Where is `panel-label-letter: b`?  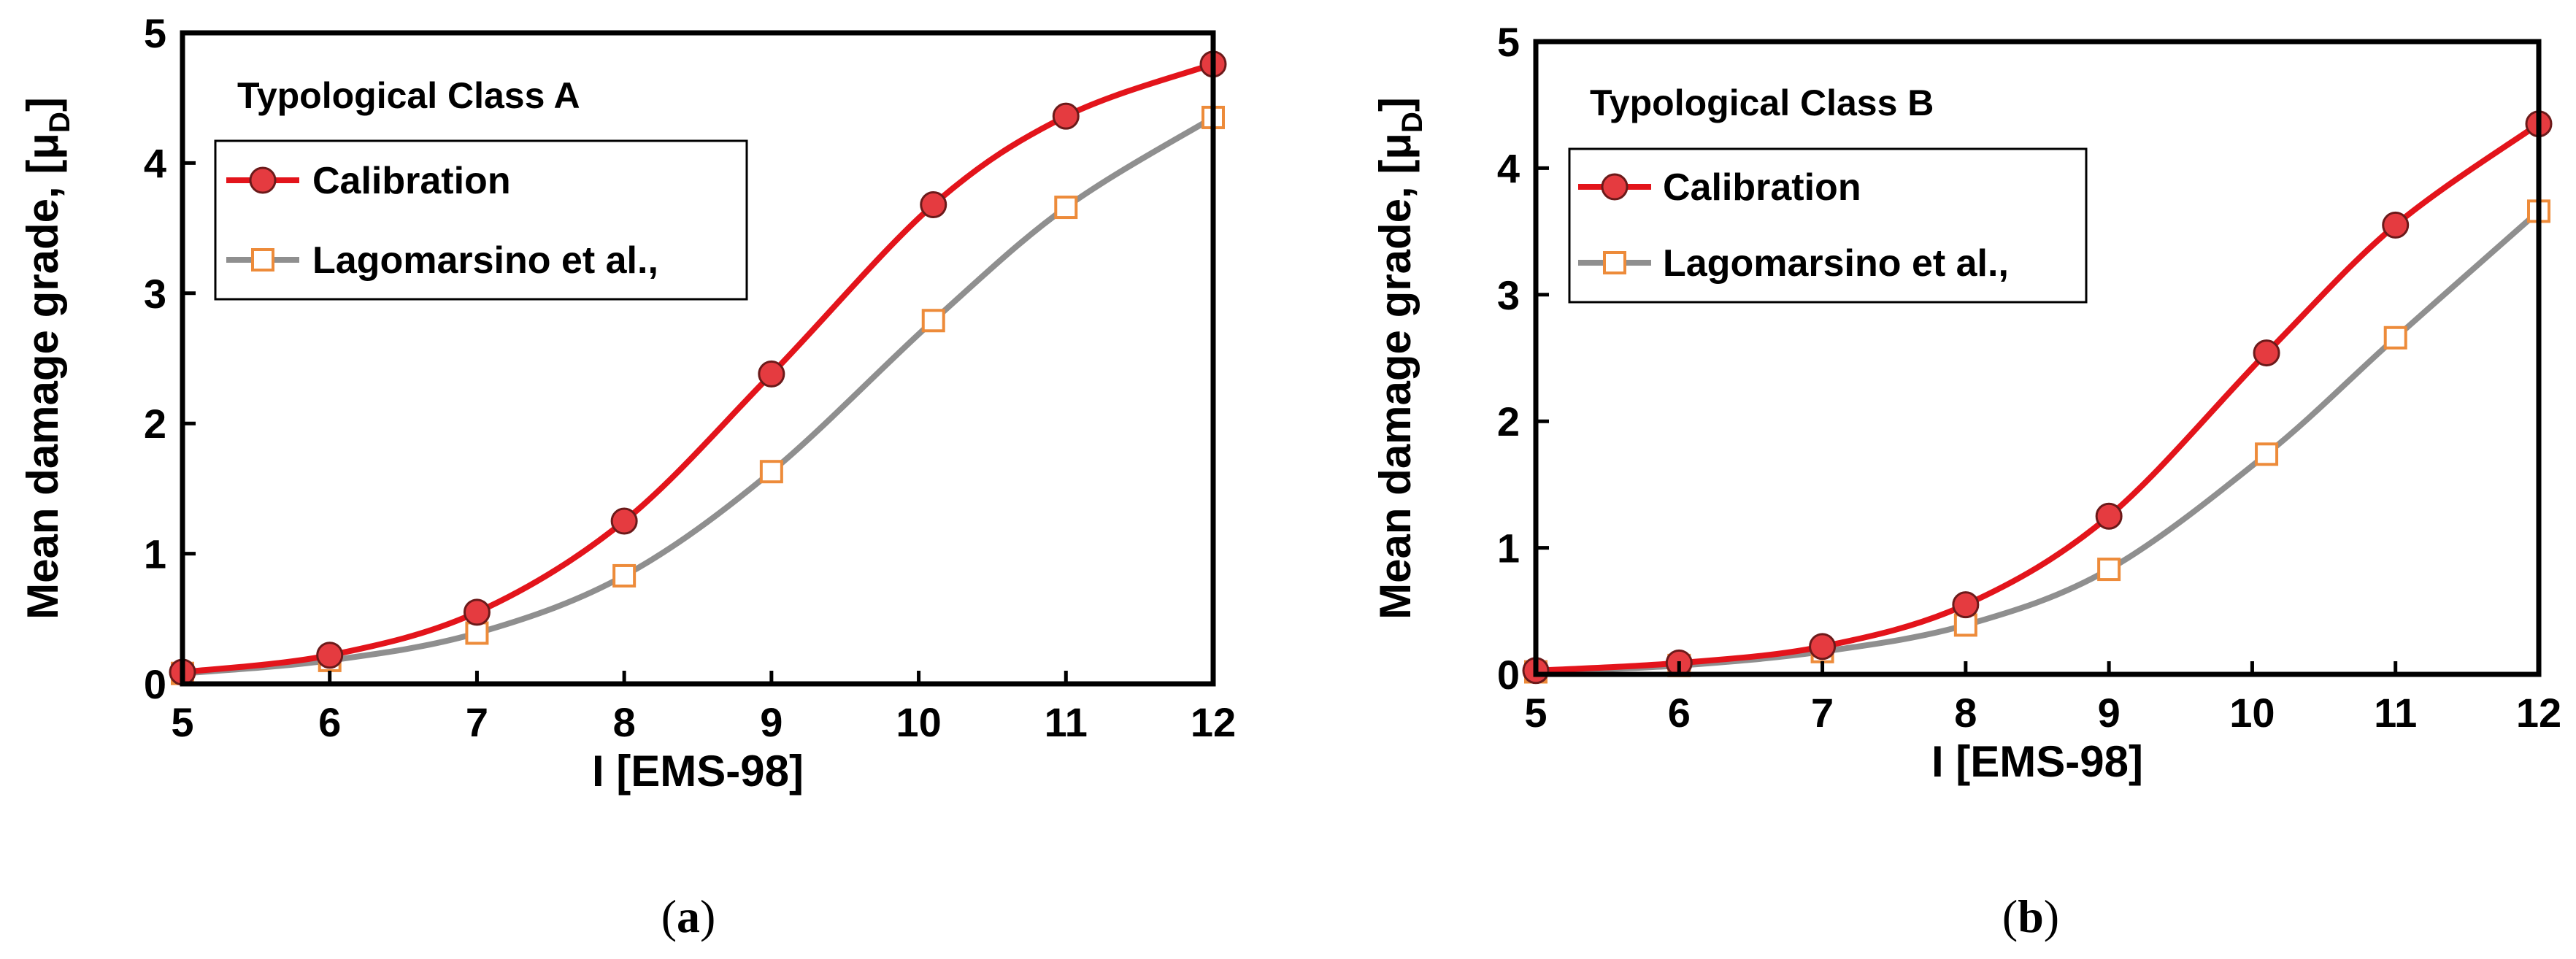 panel-label-letter: b is located at coordinates (2031, 916).